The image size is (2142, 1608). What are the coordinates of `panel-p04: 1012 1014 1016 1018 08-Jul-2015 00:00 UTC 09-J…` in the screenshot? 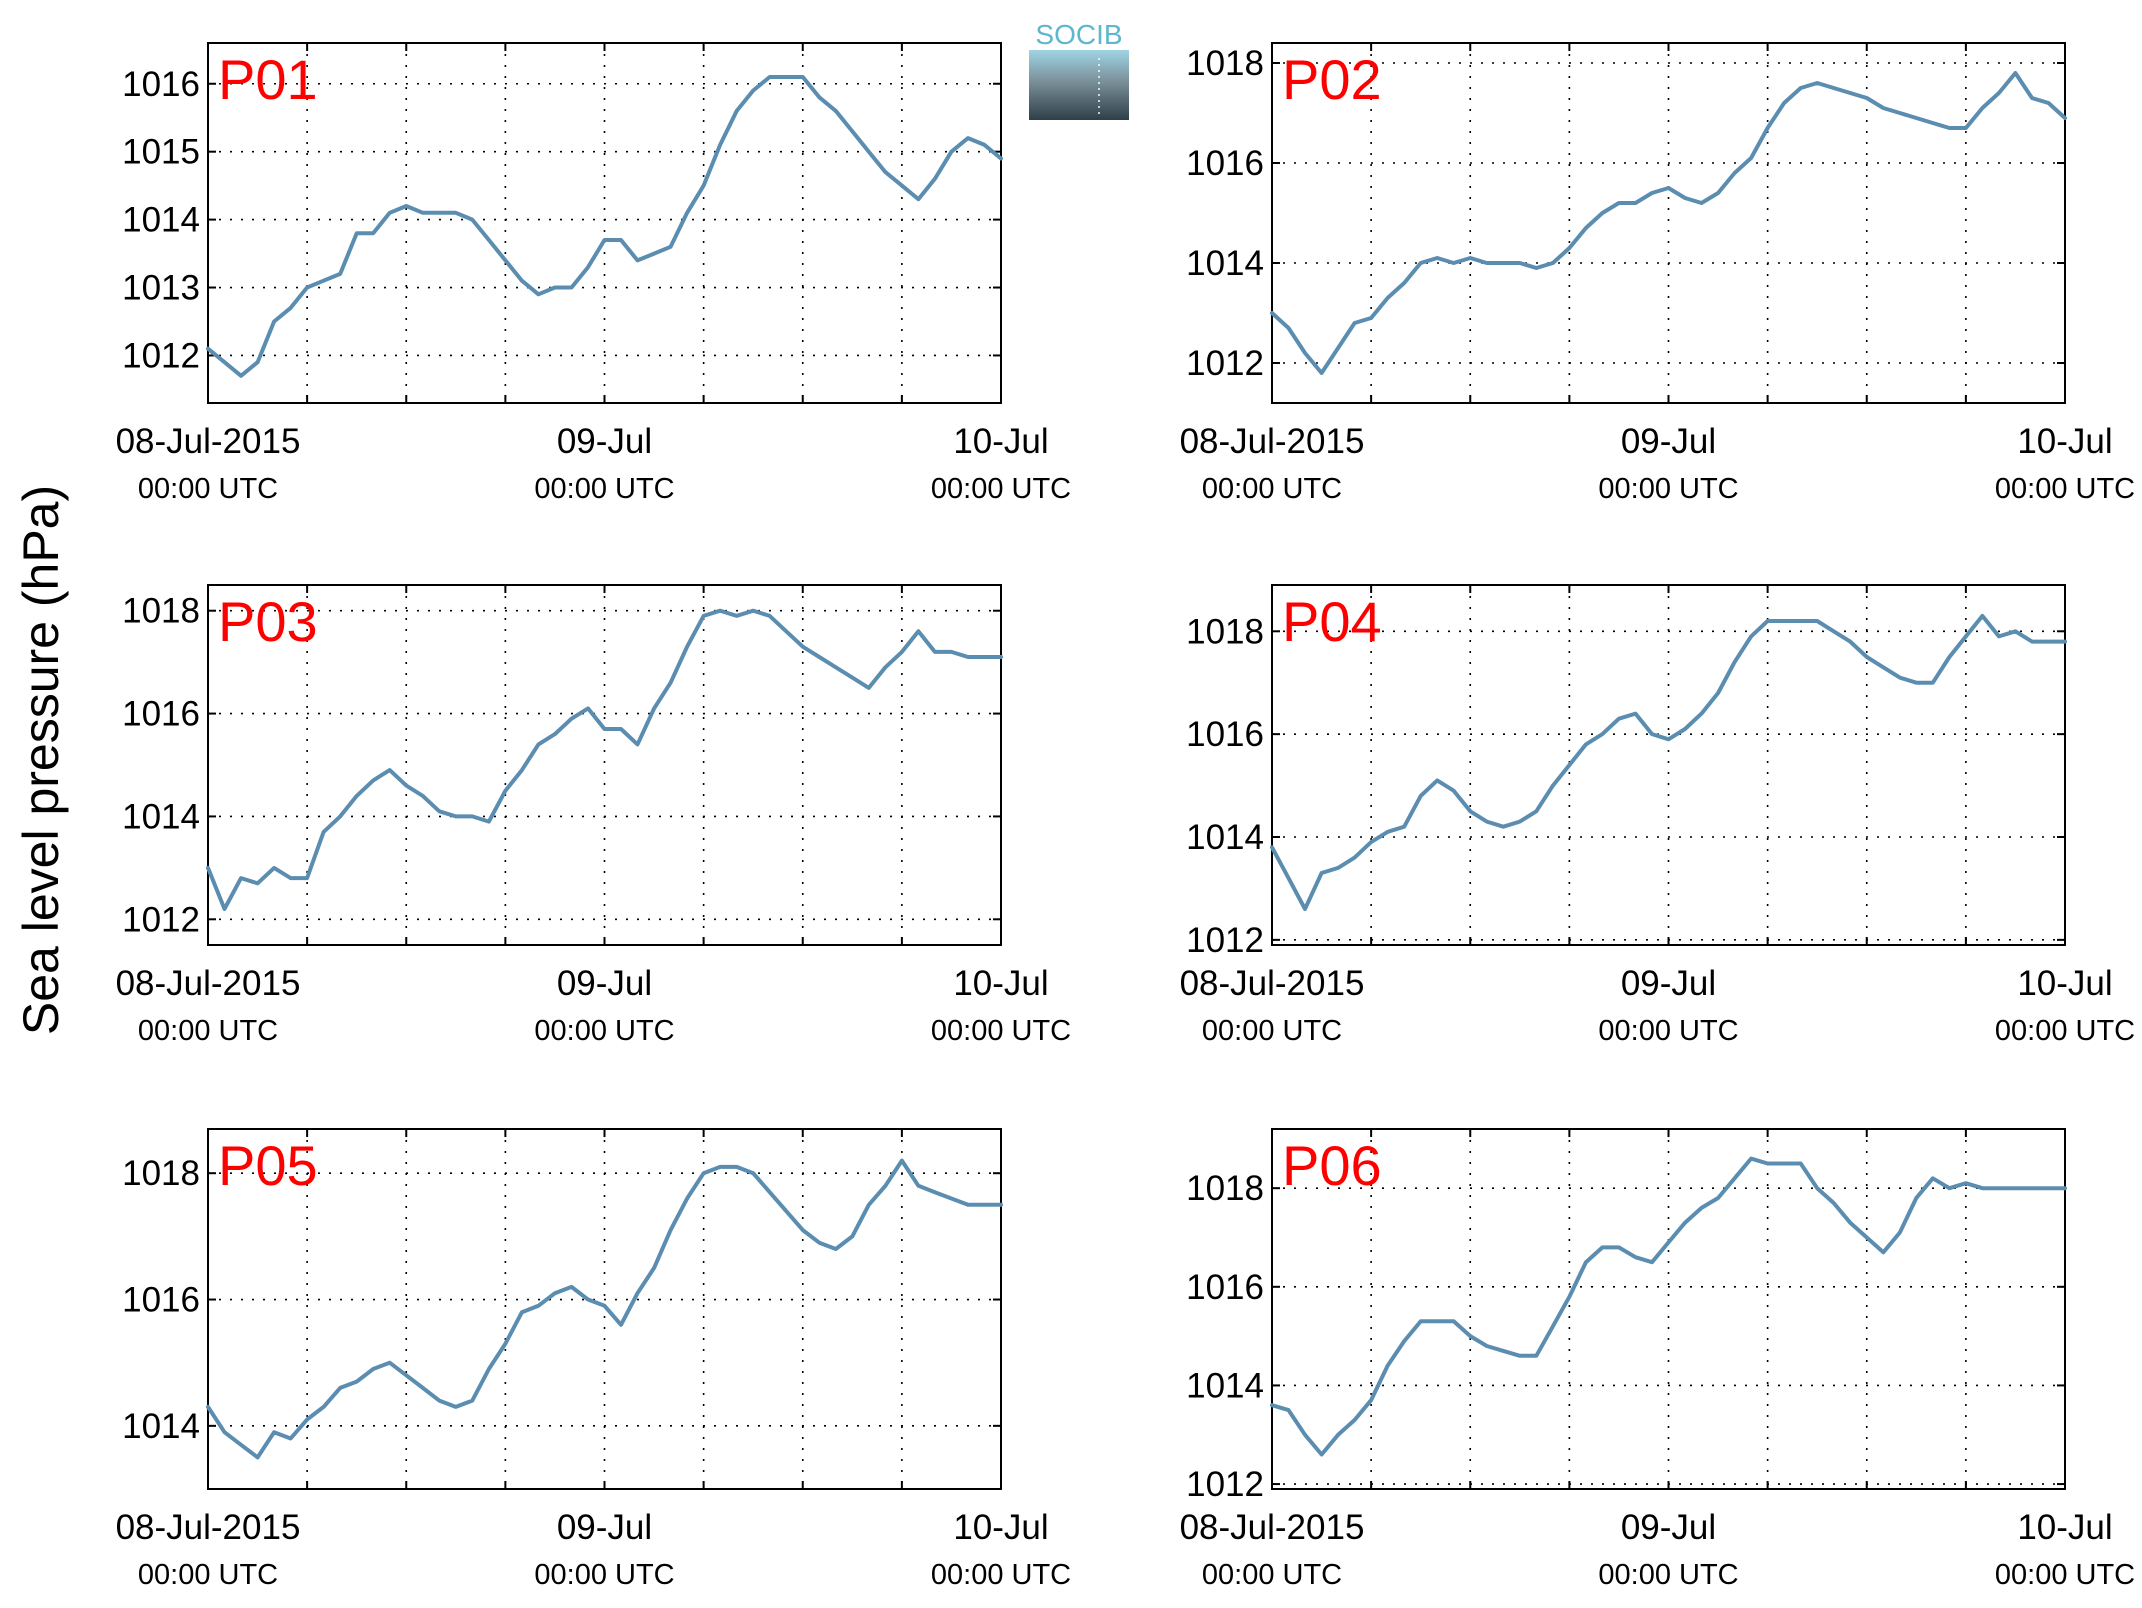 It's located at (1657, 815).